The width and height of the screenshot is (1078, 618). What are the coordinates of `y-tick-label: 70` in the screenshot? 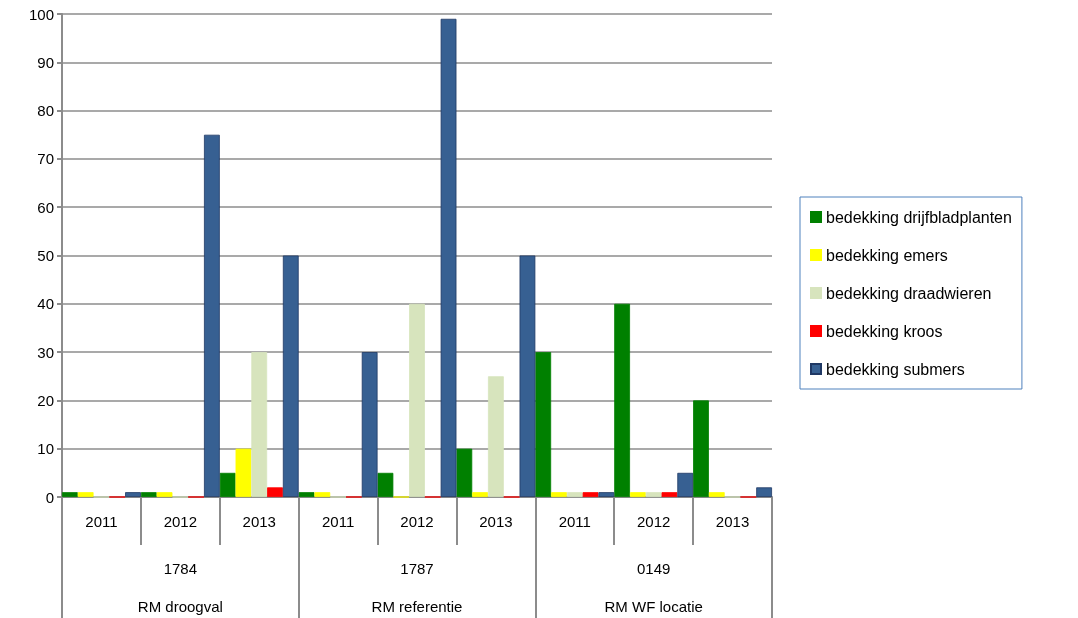 It's located at (45, 159).